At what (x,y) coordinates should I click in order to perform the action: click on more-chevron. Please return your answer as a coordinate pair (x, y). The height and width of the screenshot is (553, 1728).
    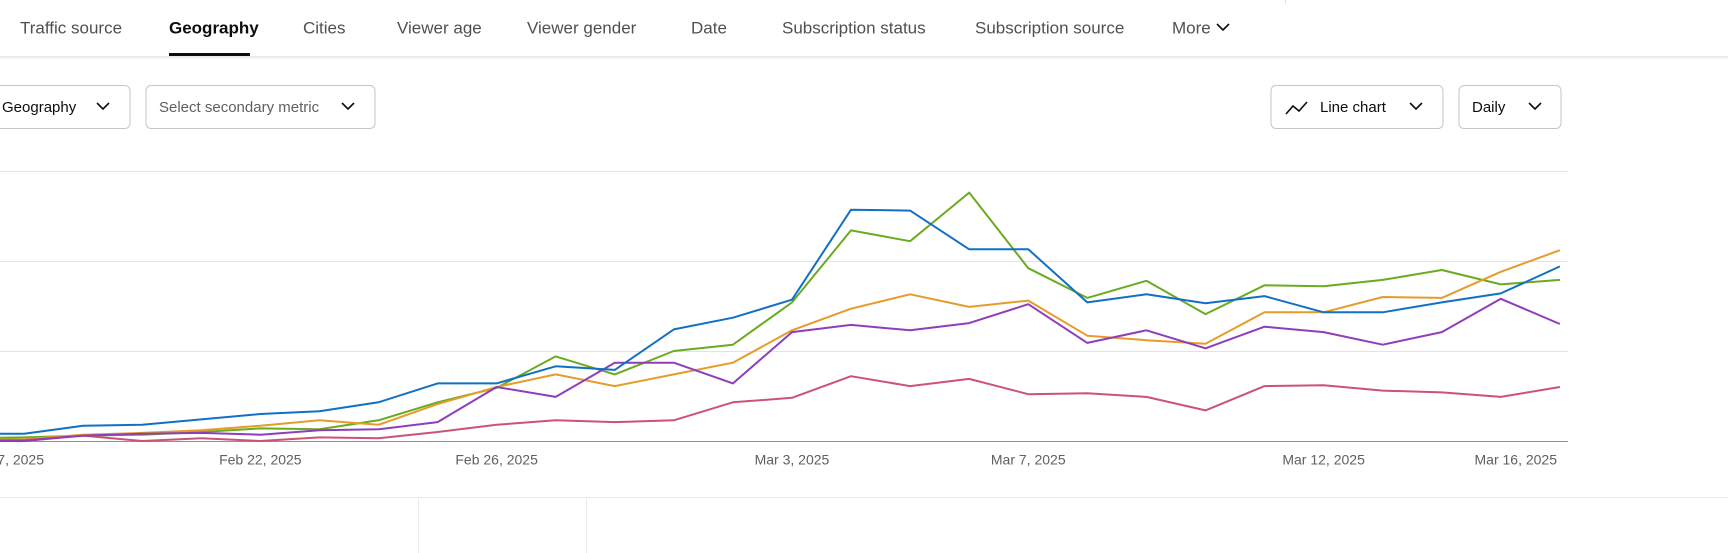
    Looking at the image, I should click on (1223, 27).